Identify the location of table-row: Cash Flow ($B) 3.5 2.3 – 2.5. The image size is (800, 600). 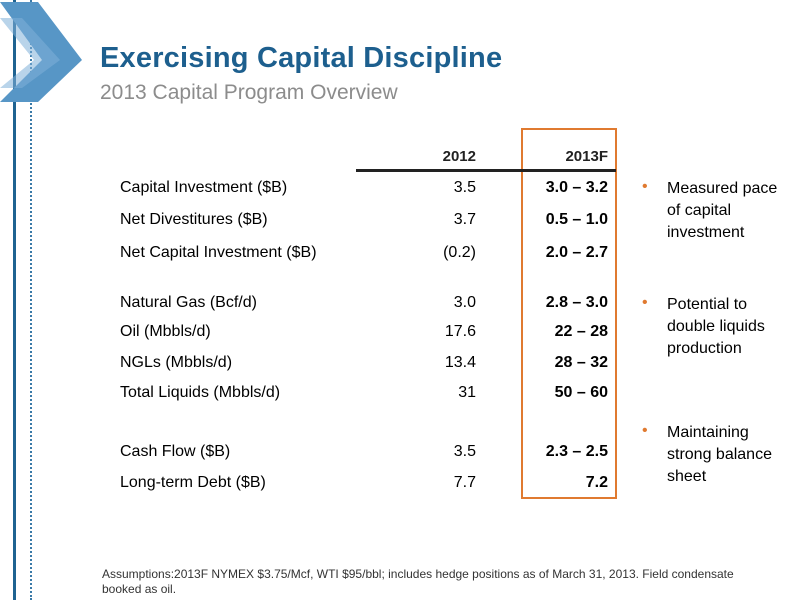
(400, 454).